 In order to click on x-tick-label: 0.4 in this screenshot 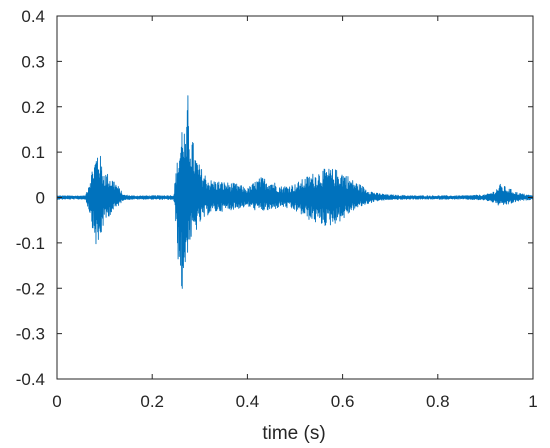, I will do `click(248, 401)`.